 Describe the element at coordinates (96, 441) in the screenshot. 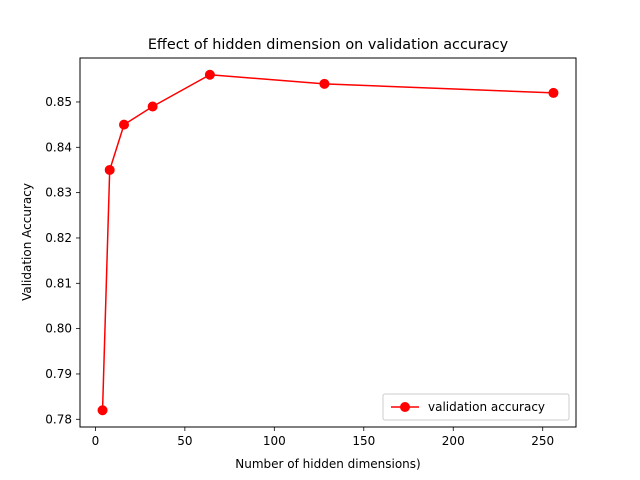

I see `x-tick-label: 0` at that location.